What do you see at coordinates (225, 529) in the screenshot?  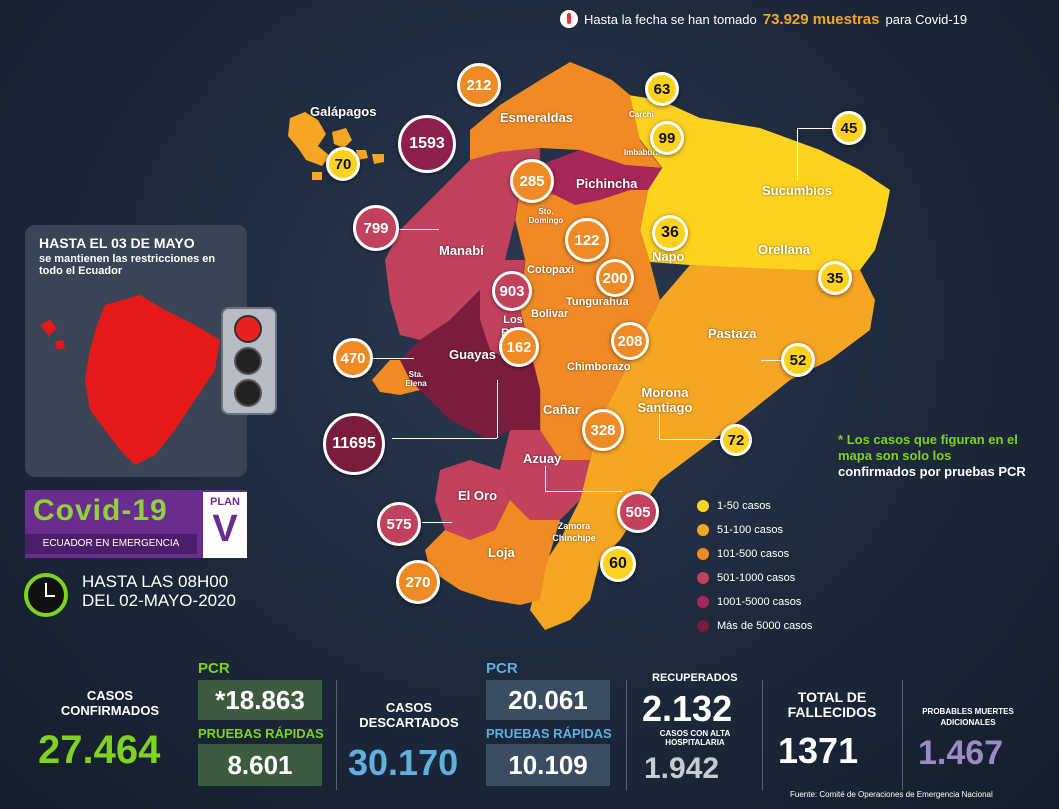 I see `plan-letter: V` at bounding box center [225, 529].